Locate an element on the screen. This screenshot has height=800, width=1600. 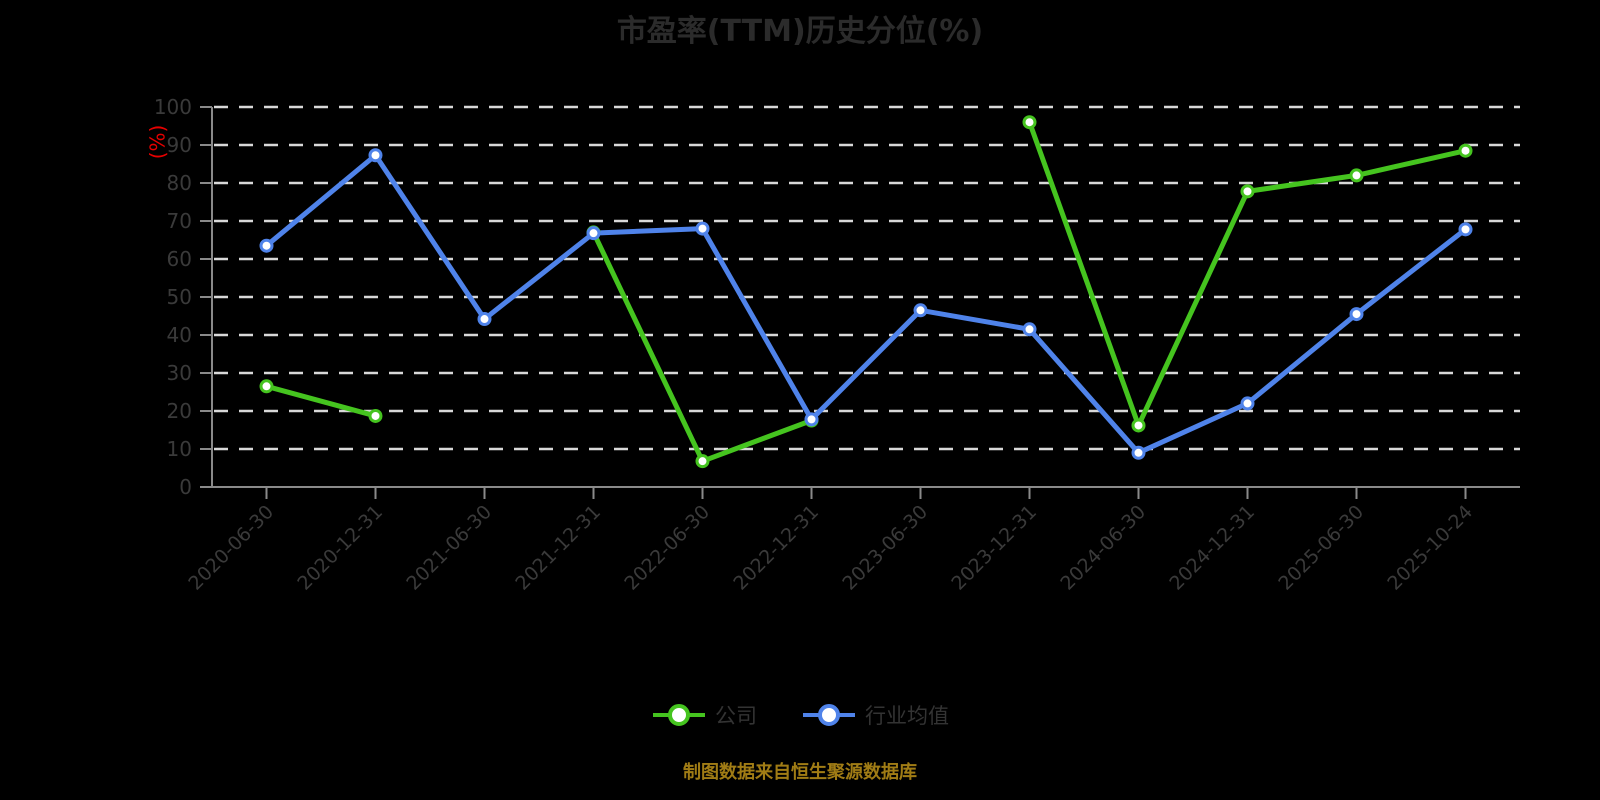
x-tick-label: 2022-12-31 is located at coordinates (776, 548).